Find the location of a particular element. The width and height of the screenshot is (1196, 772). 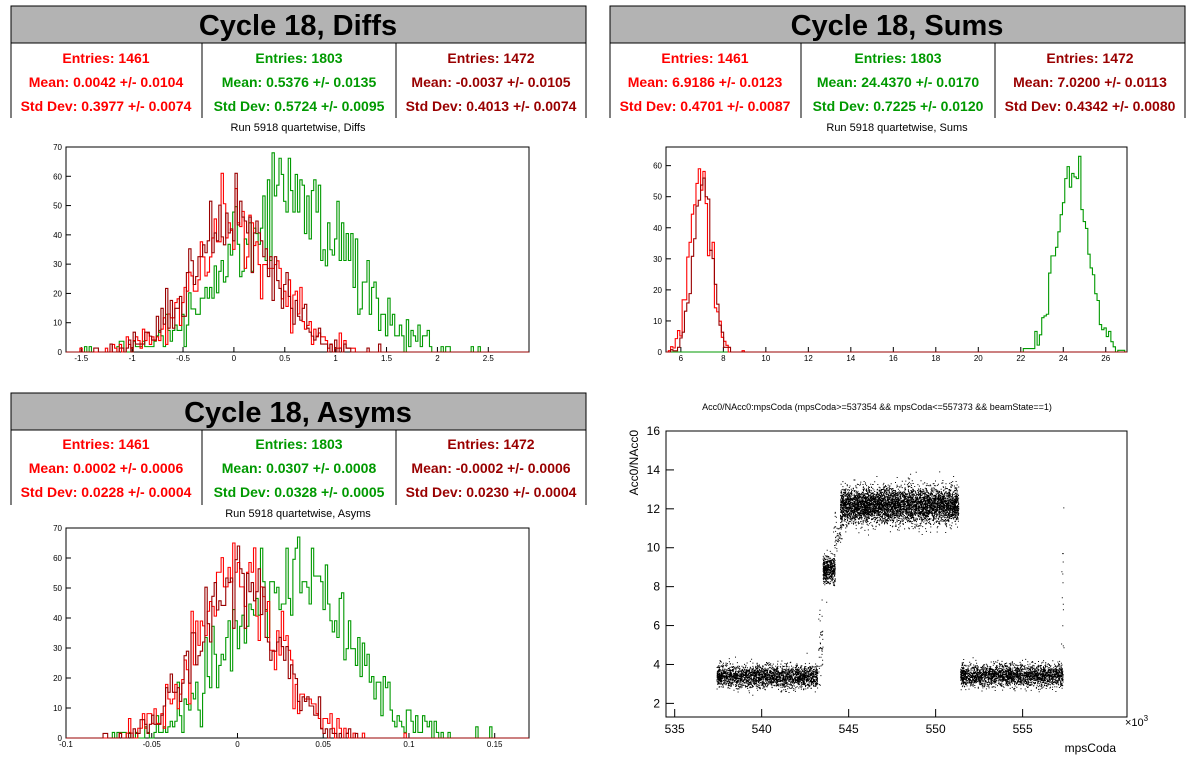

scatter-x-tick-label: 535 is located at coordinates (675, 729).